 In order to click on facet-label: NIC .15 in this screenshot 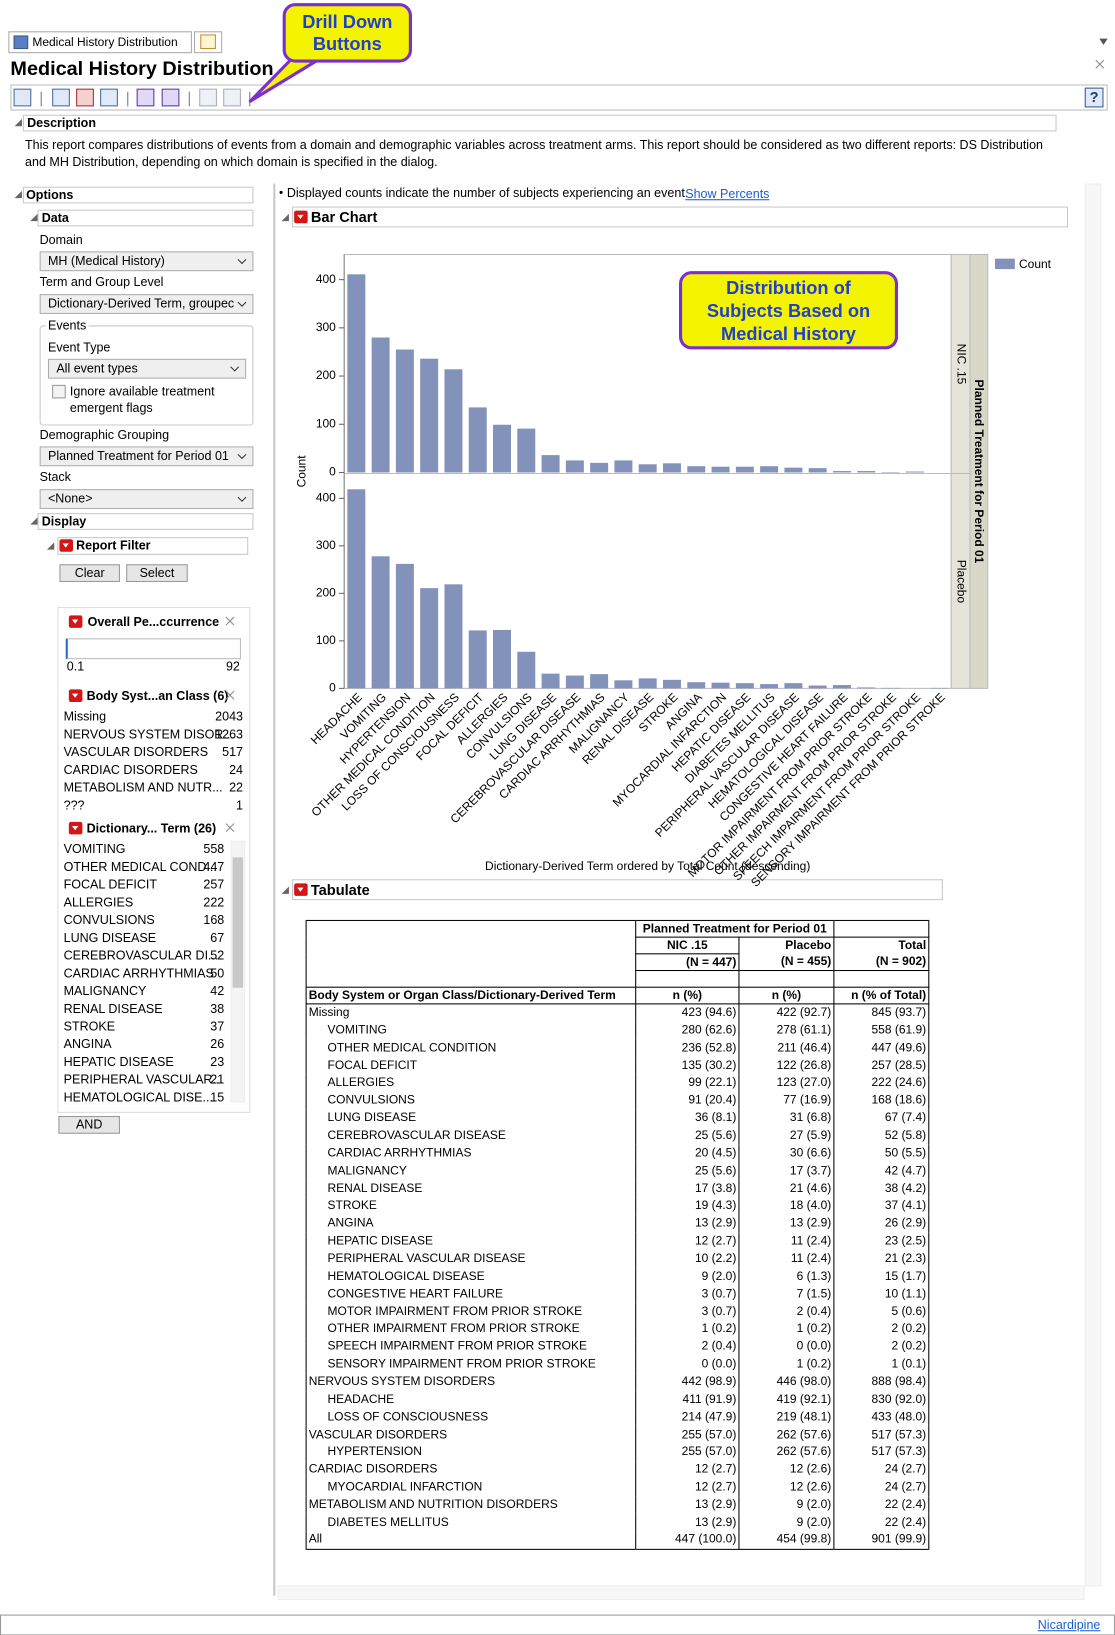, I will do `click(961, 364)`.